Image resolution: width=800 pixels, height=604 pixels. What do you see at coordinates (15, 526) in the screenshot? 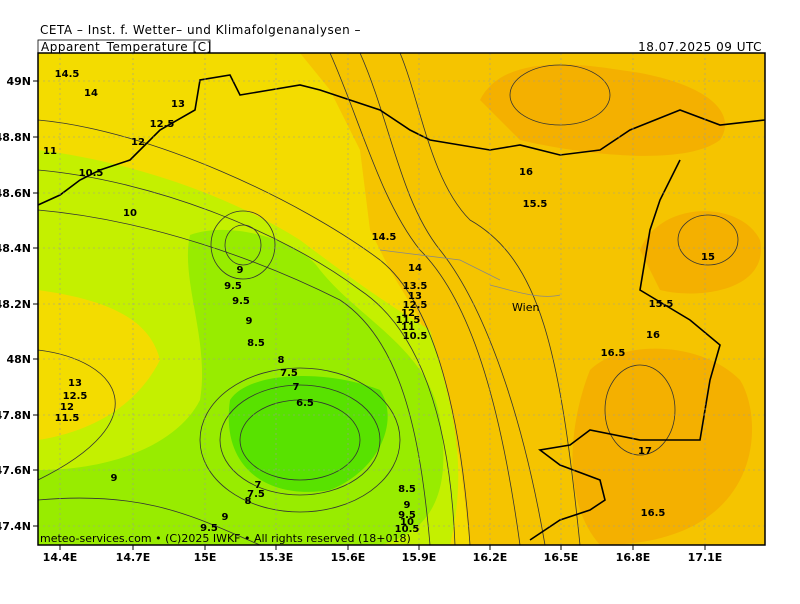
I see `y-label: 47.4N` at bounding box center [15, 526].